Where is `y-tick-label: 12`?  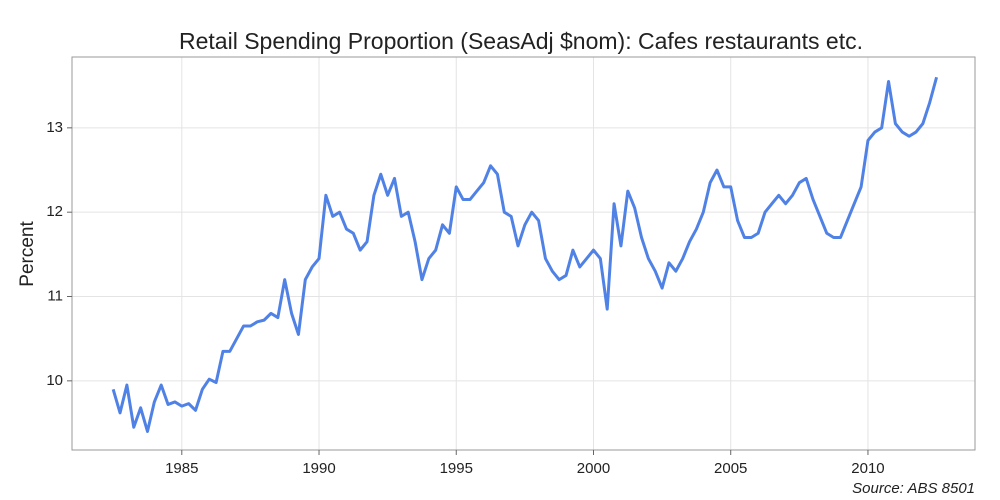
y-tick-label: 12 is located at coordinates (54, 211).